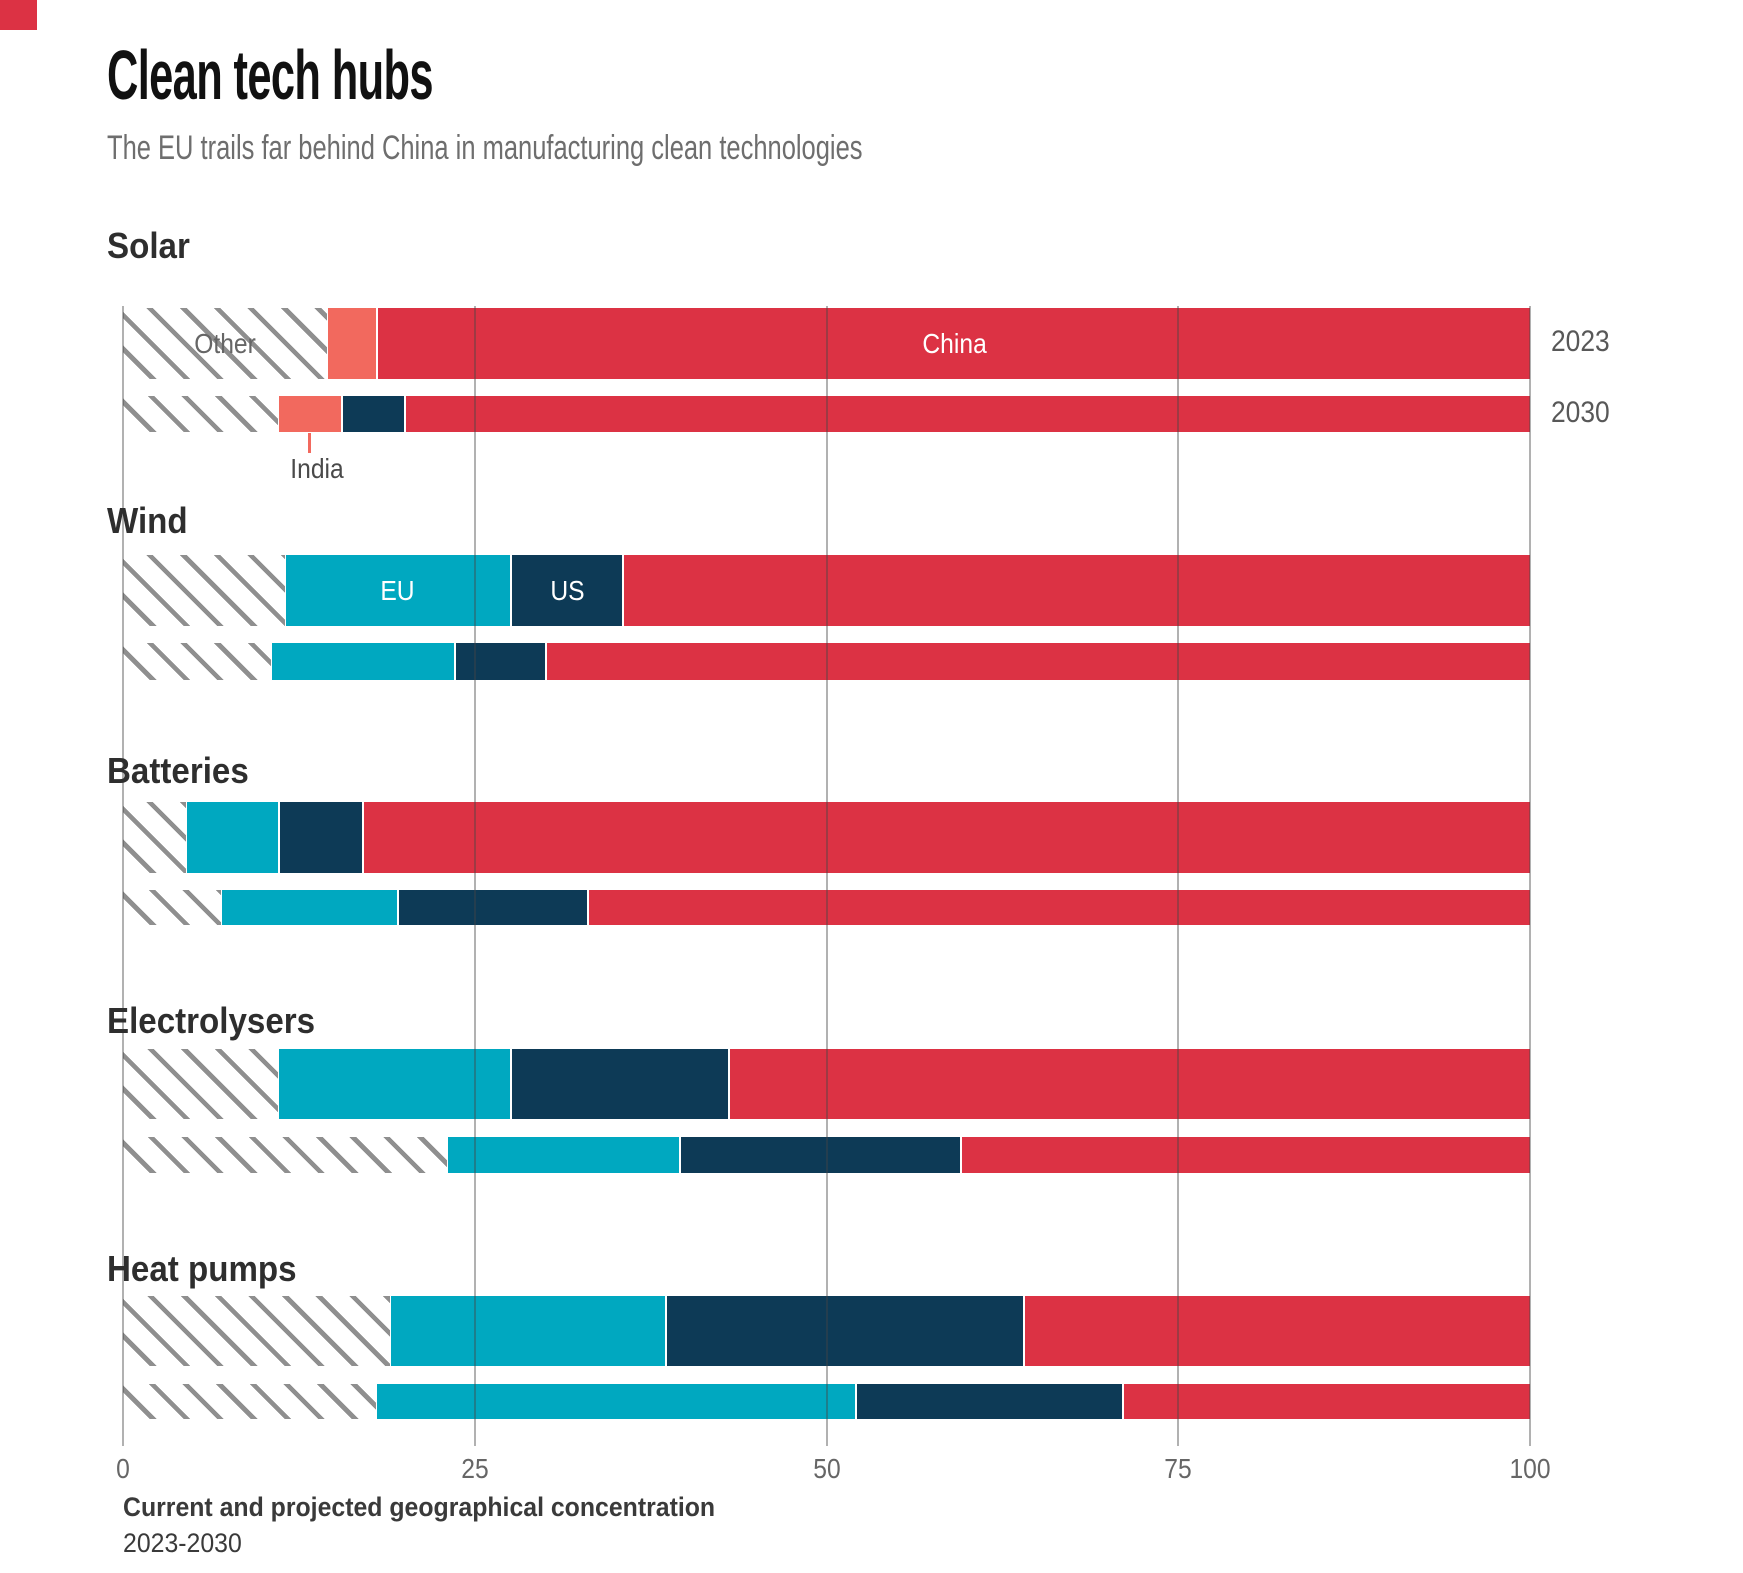  I want to click on segment-label-eu: EU, so click(397, 590).